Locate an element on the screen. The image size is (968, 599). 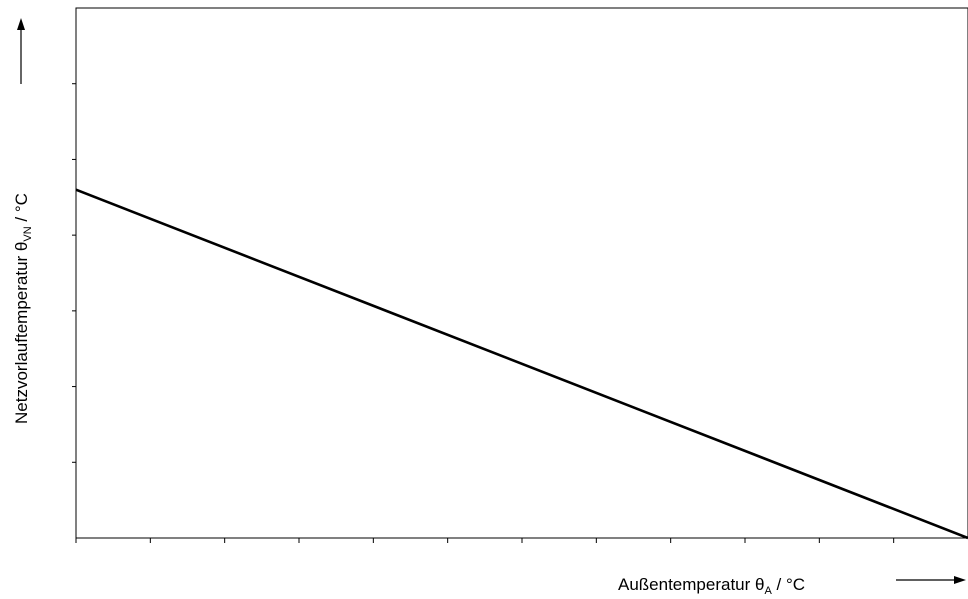
y-axis-arrow is located at coordinates (21, 51).